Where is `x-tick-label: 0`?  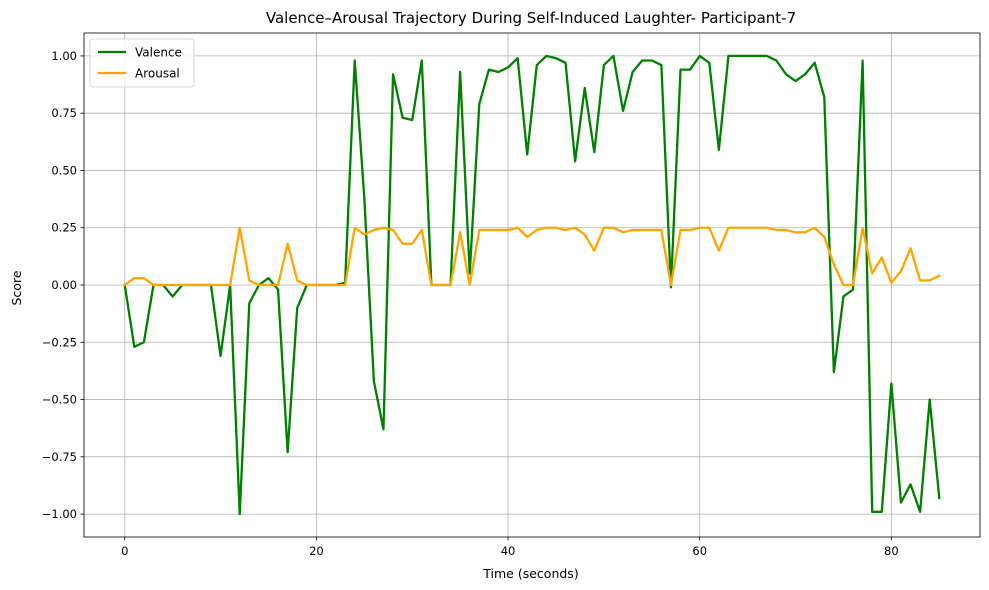 x-tick-label: 0 is located at coordinates (124, 551).